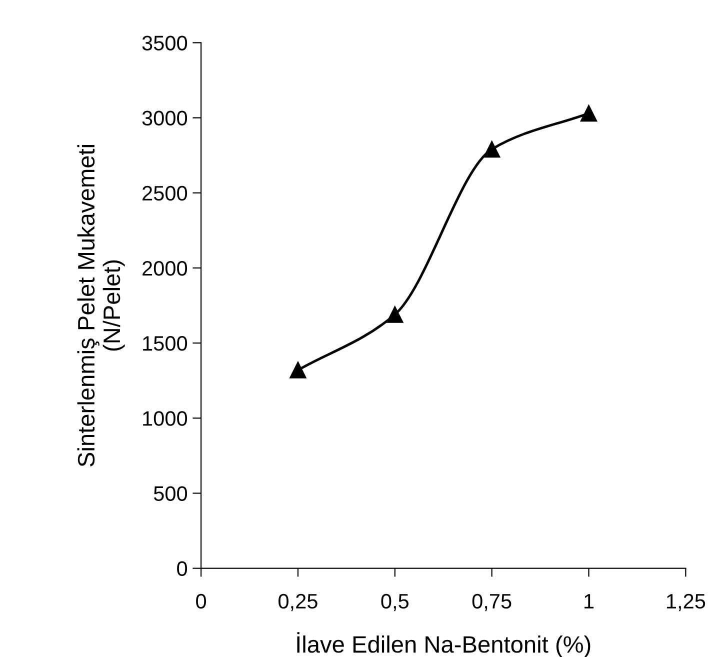 The width and height of the screenshot is (718, 657). I want to click on x-tick-label: 0,75, so click(492, 603).